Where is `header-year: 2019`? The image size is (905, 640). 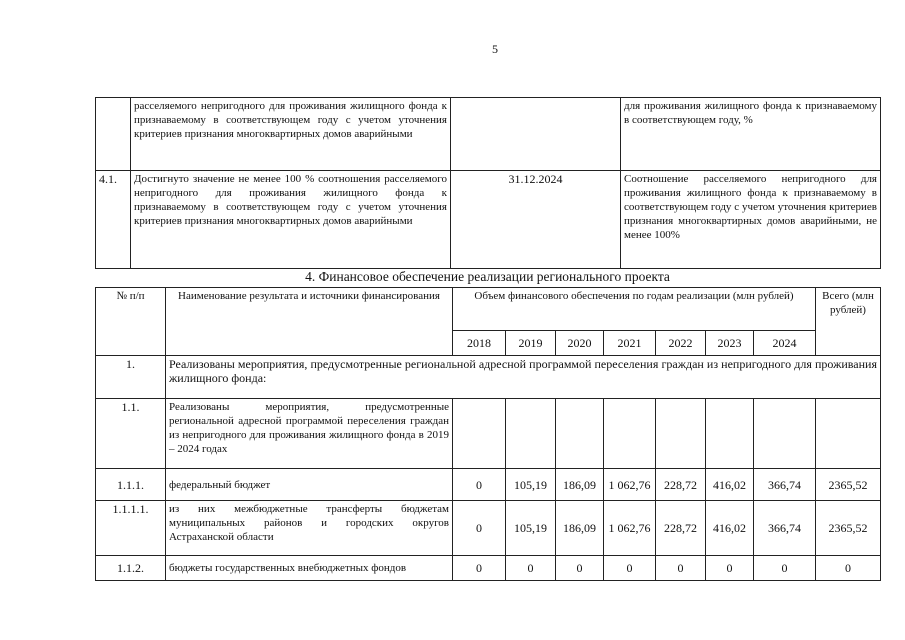 header-year: 2019 is located at coordinates (530, 343).